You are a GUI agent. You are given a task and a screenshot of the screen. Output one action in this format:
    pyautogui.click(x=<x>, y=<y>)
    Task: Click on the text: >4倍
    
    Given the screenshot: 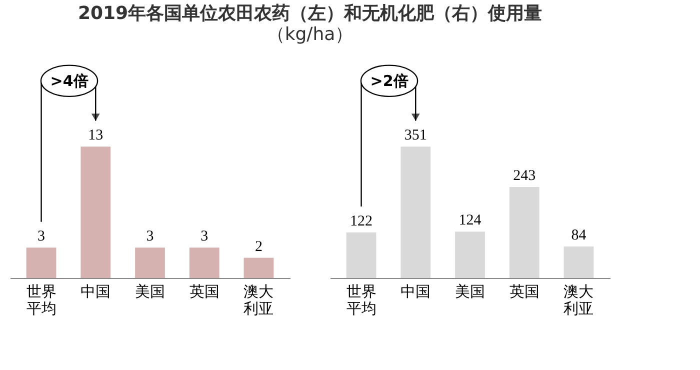 What is the action you would take?
    pyautogui.click(x=69, y=81)
    